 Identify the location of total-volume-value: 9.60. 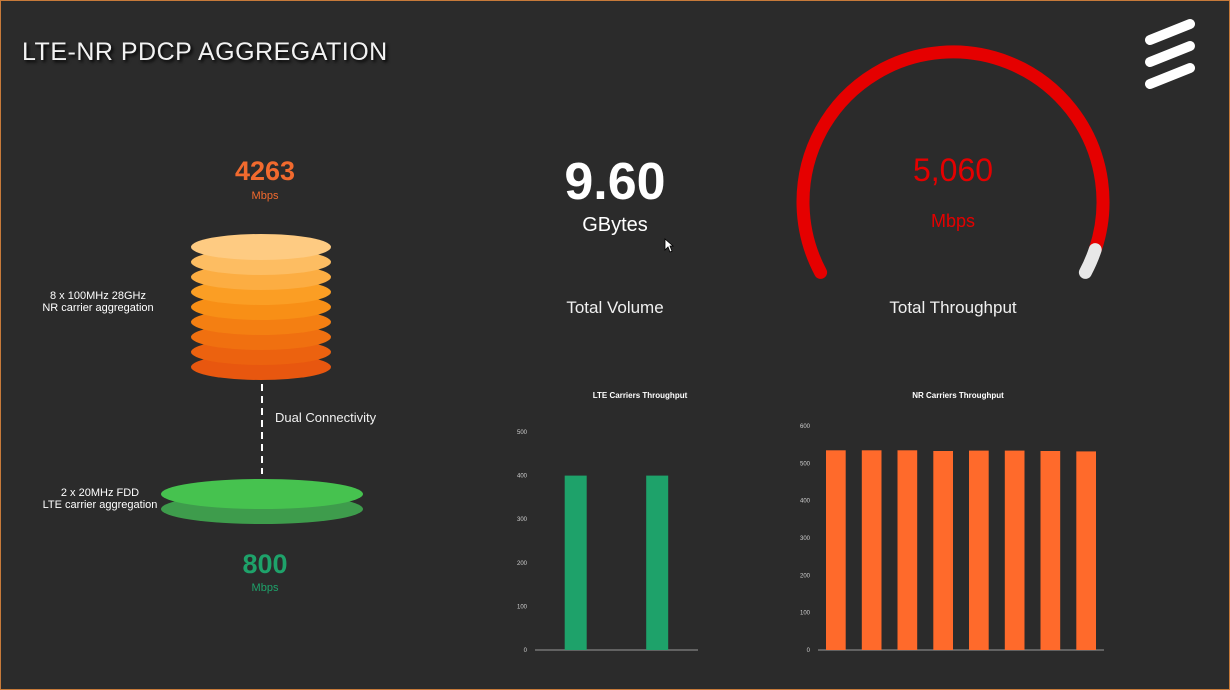
(615, 182).